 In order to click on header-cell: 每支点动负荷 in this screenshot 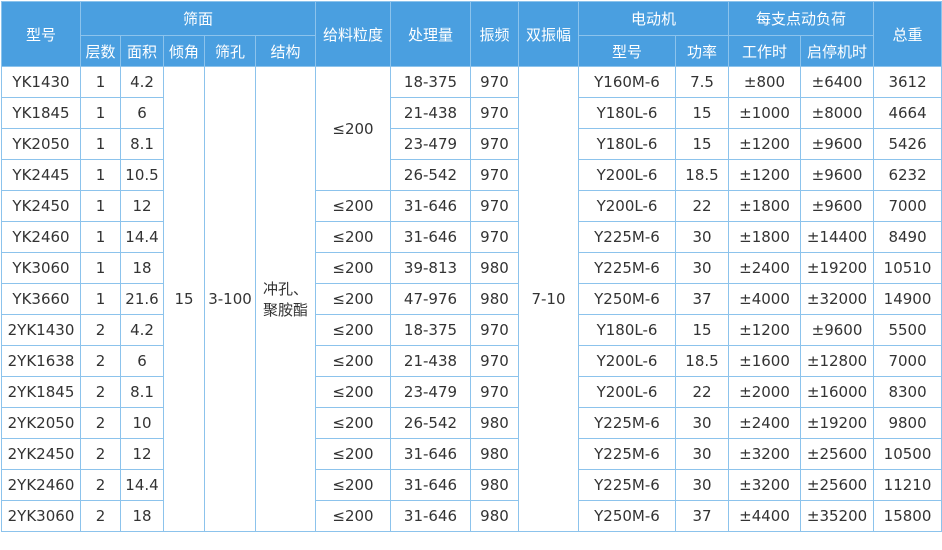, I will do `click(801, 18)`.